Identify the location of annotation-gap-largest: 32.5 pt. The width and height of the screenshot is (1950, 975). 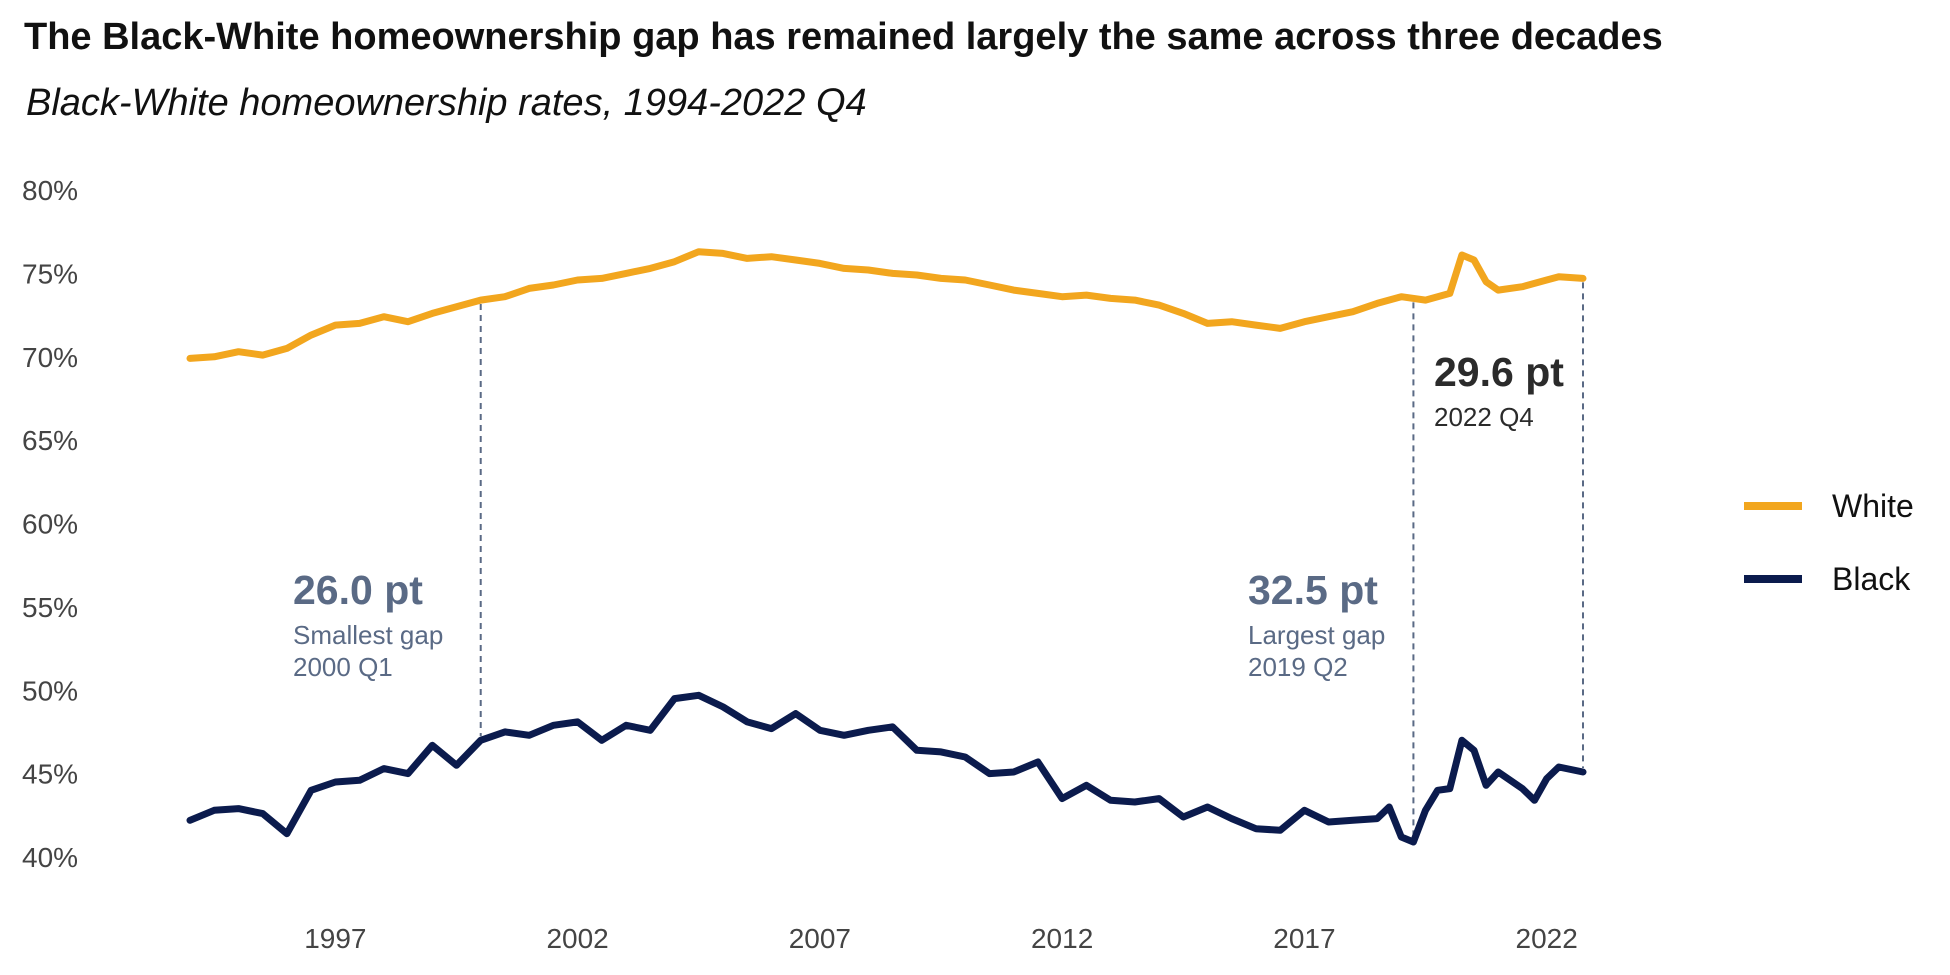
(1313, 590).